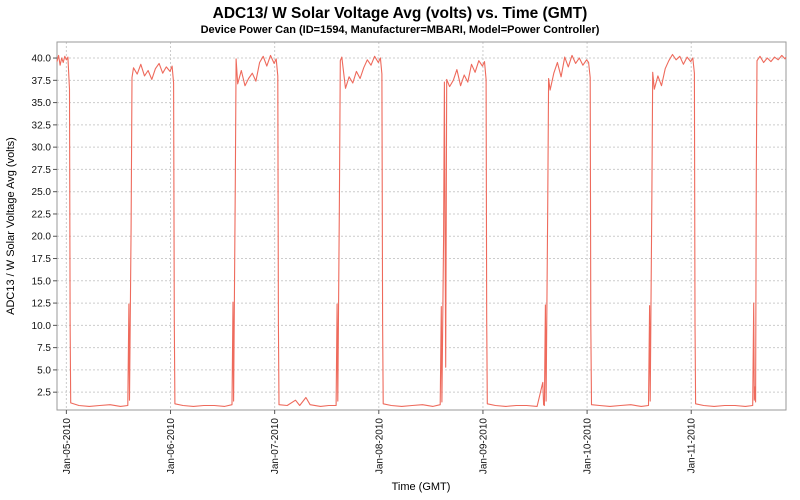 Image resolution: width=800 pixels, height=500 pixels. I want to click on x-tick-label: Jan-09-2010, so click(483, 446).